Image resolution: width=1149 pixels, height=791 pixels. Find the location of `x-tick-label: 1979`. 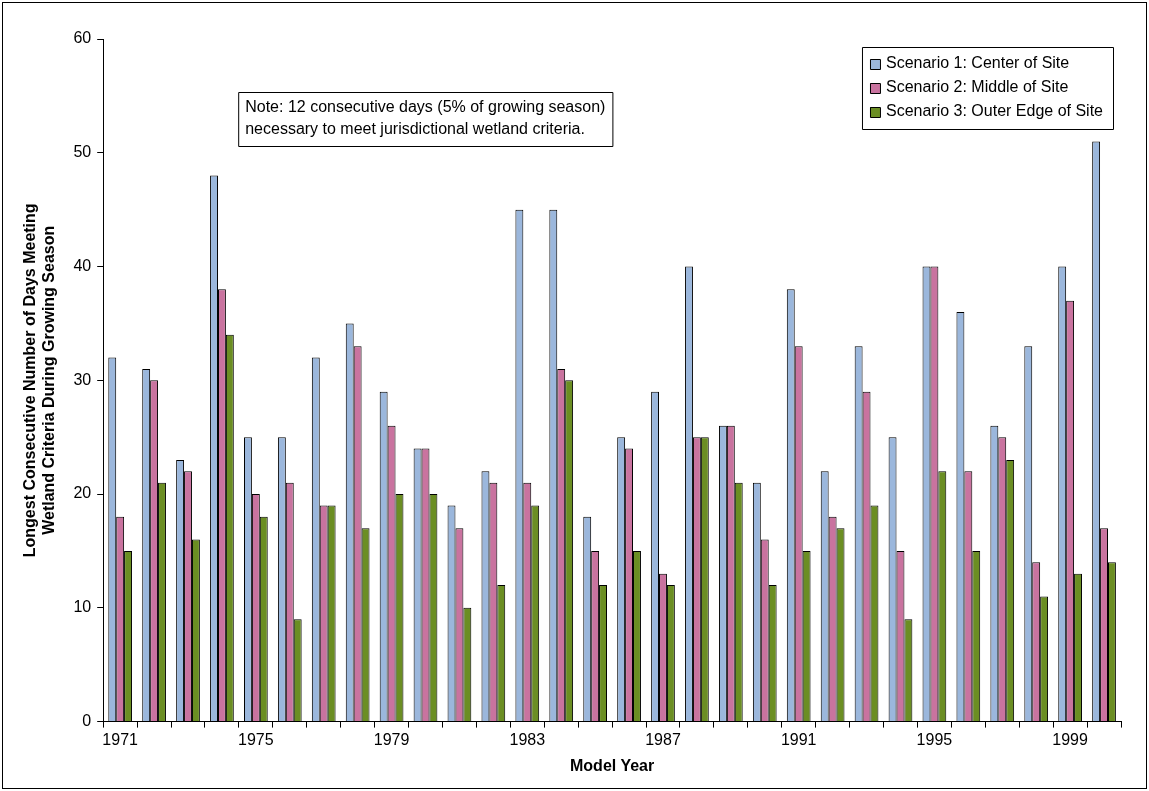

x-tick-label: 1979 is located at coordinates (391, 739).